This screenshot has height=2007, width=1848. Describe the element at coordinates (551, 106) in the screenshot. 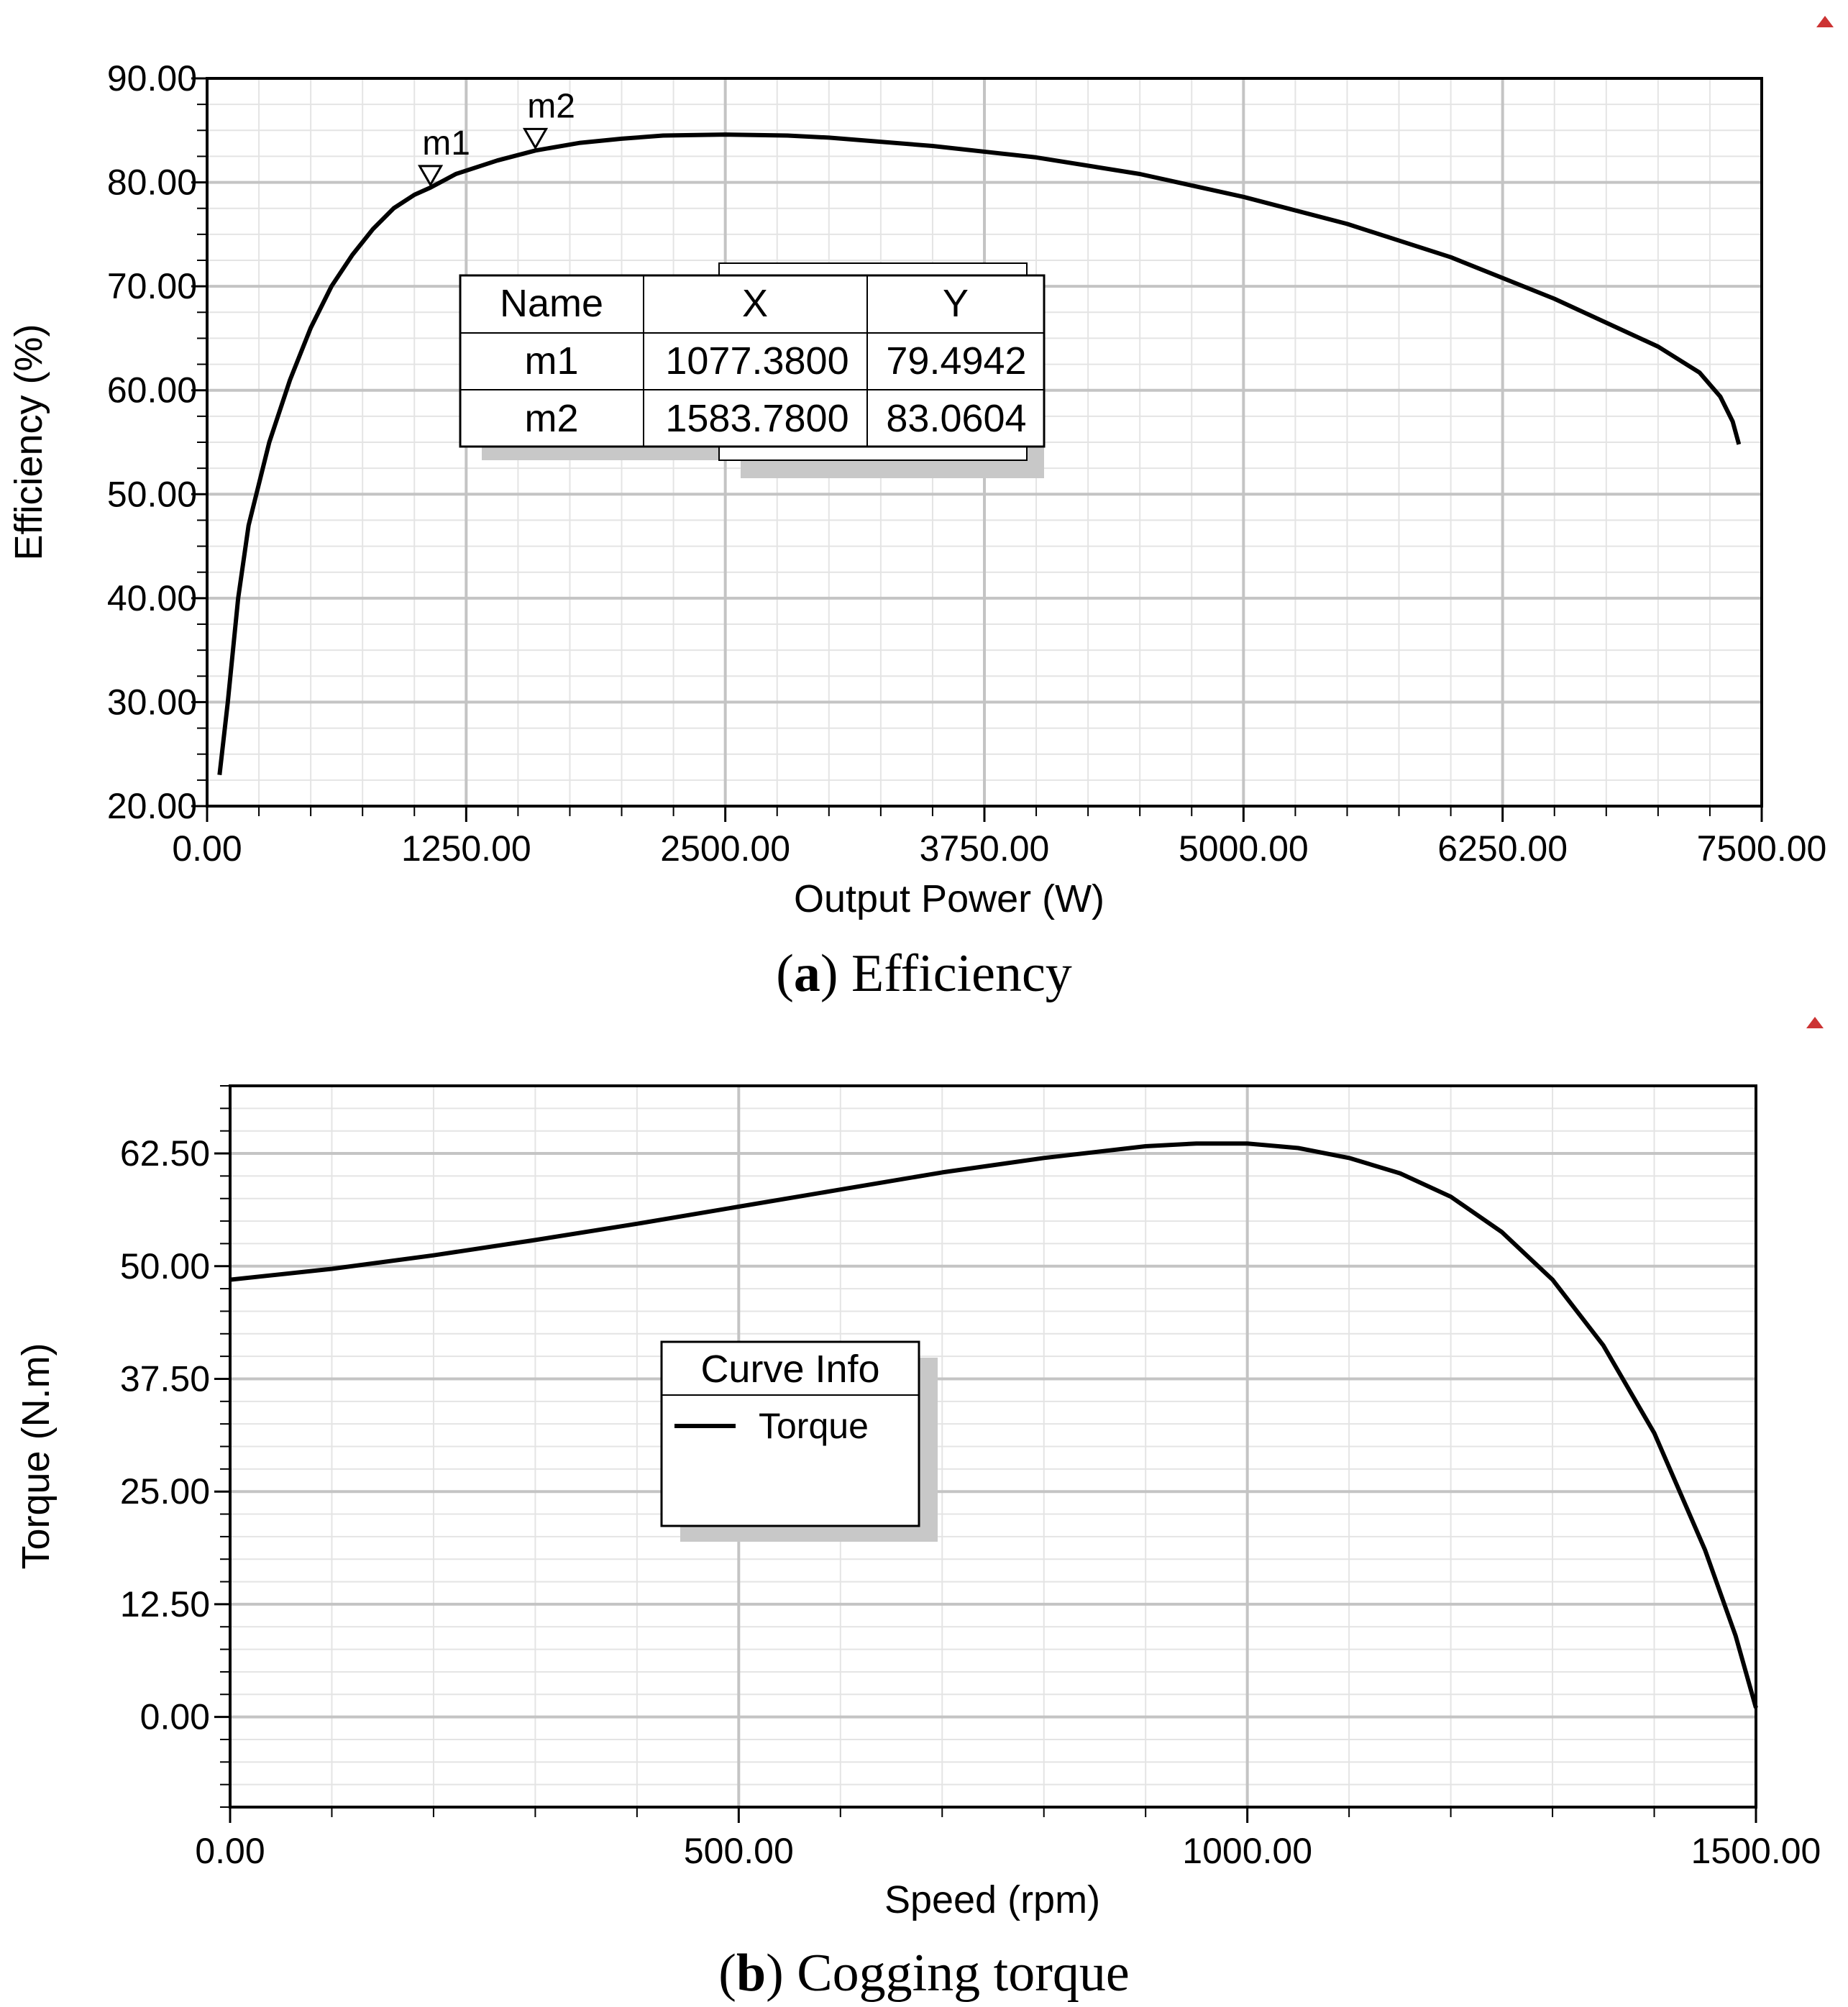

I see `marker-m2-label: m2` at that location.